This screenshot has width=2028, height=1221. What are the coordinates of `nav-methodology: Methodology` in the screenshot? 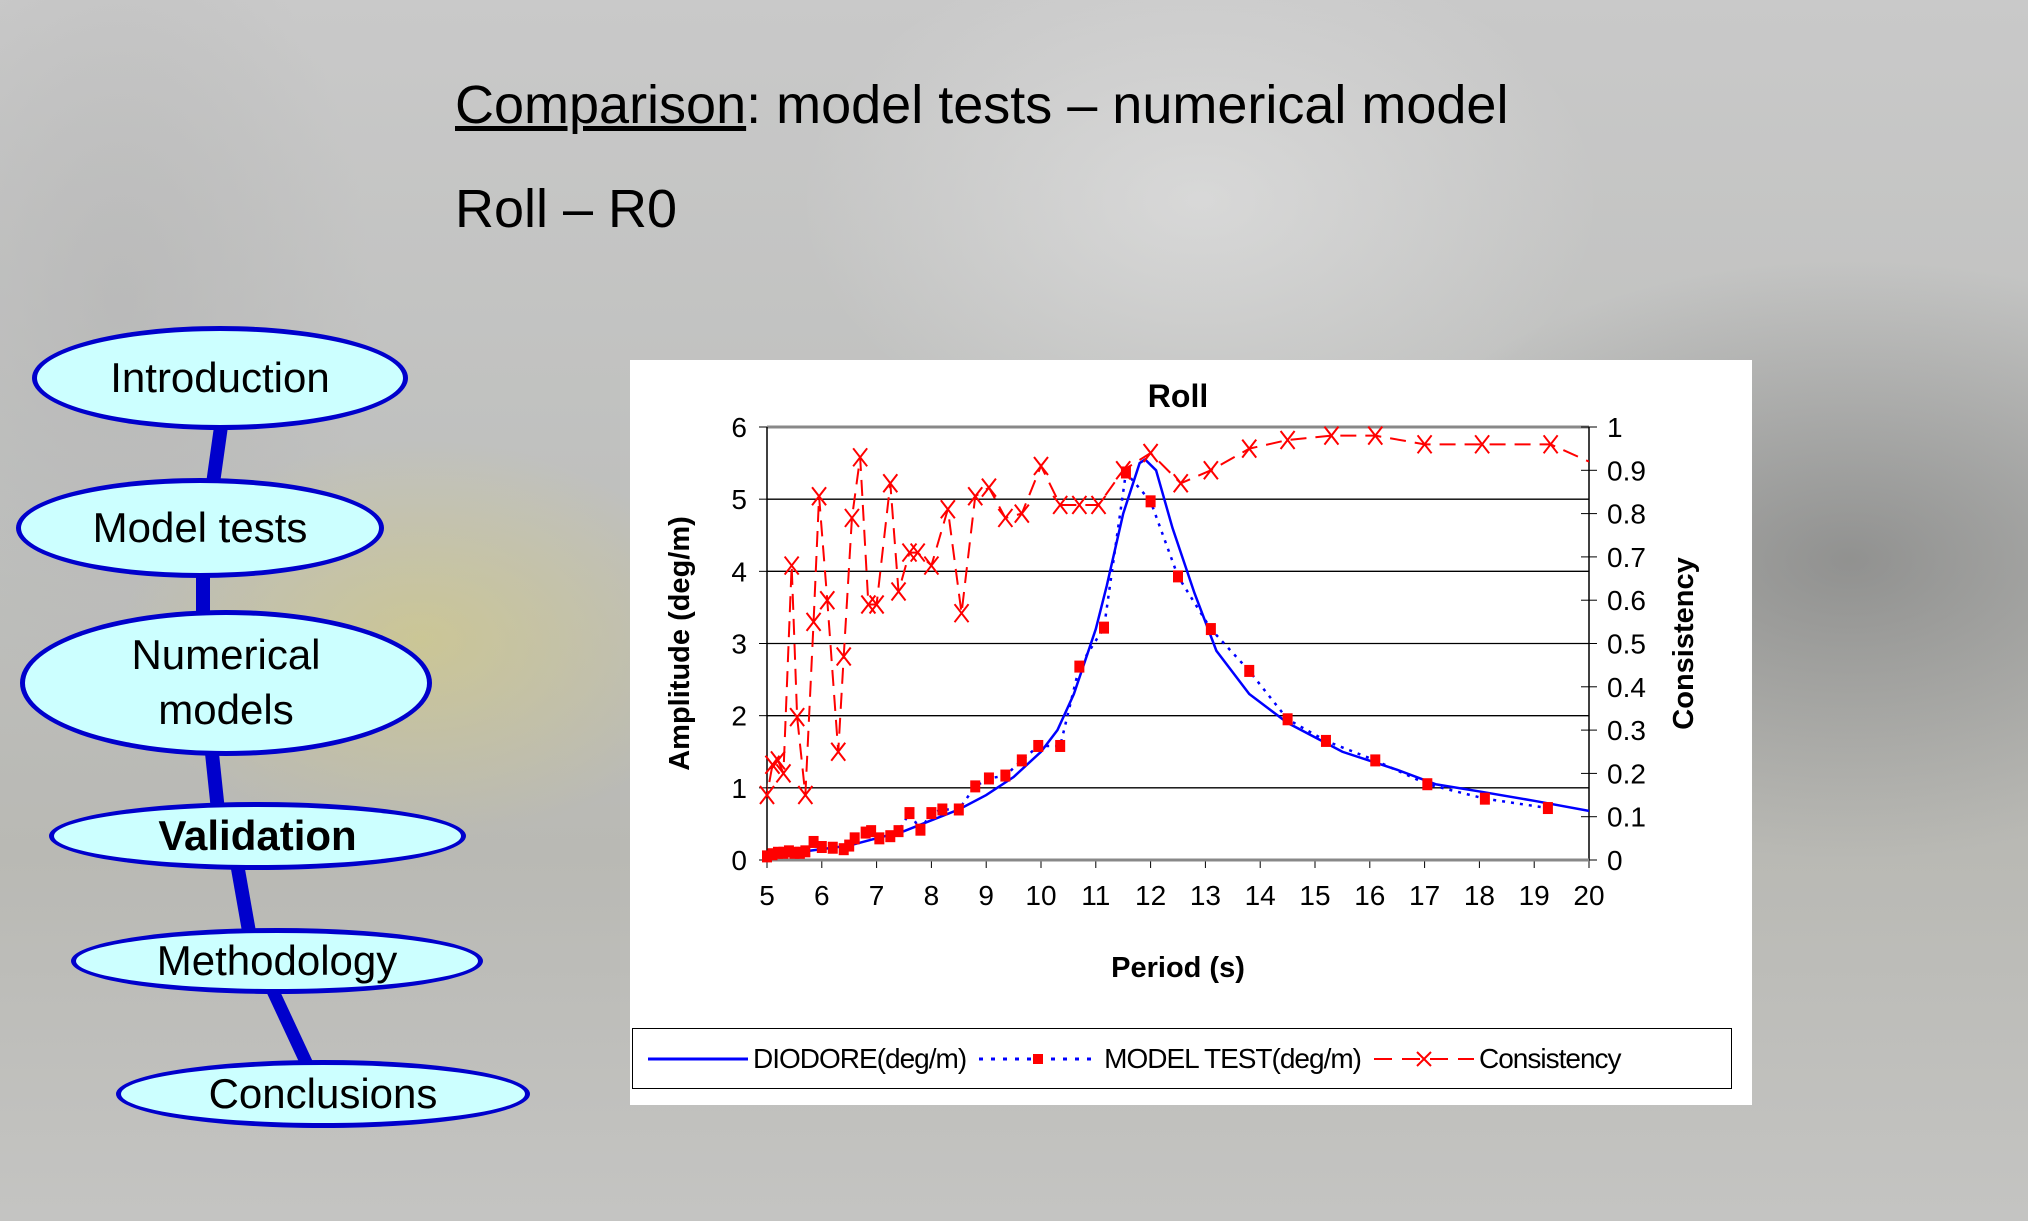 It's located at (277, 961).